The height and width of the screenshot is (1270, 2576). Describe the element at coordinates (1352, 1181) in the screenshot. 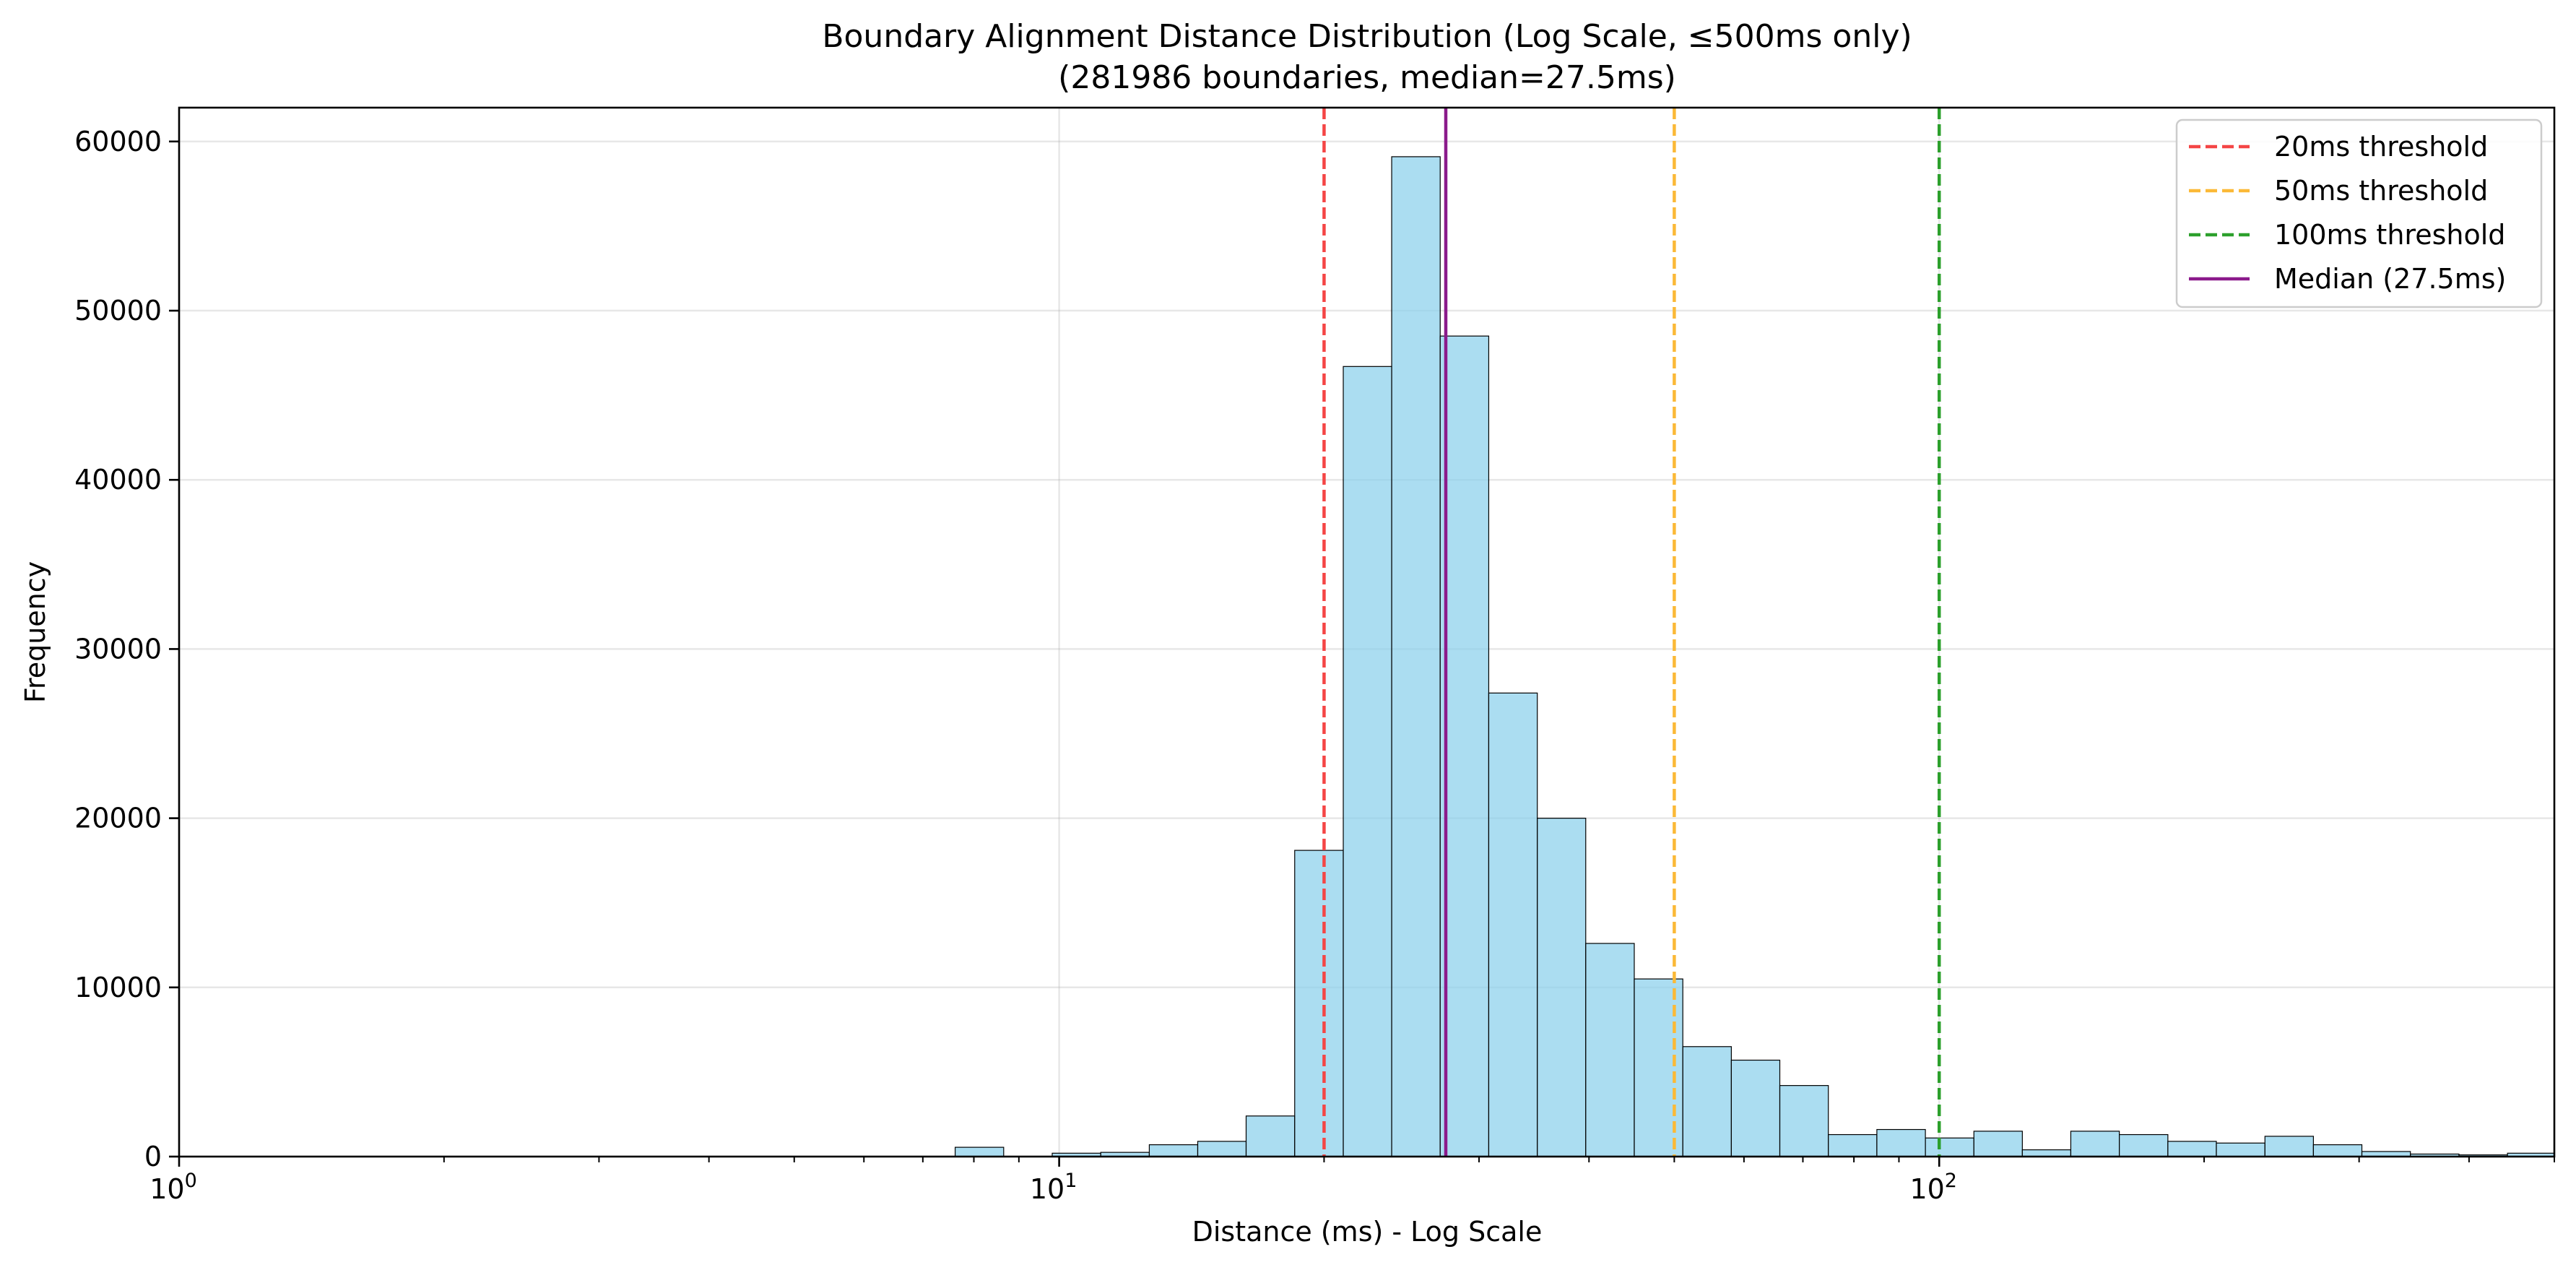

I see `x-axis-ticks: 10⁰ 10¹ 10²` at that location.